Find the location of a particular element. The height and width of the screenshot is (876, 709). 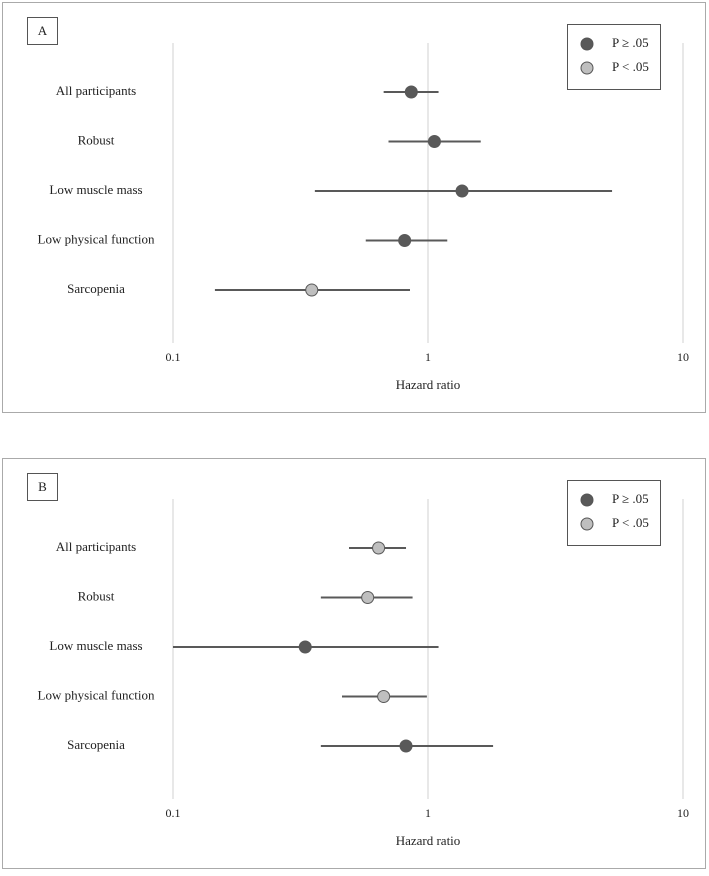

panel-label: A is located at coordinates (43, 30).